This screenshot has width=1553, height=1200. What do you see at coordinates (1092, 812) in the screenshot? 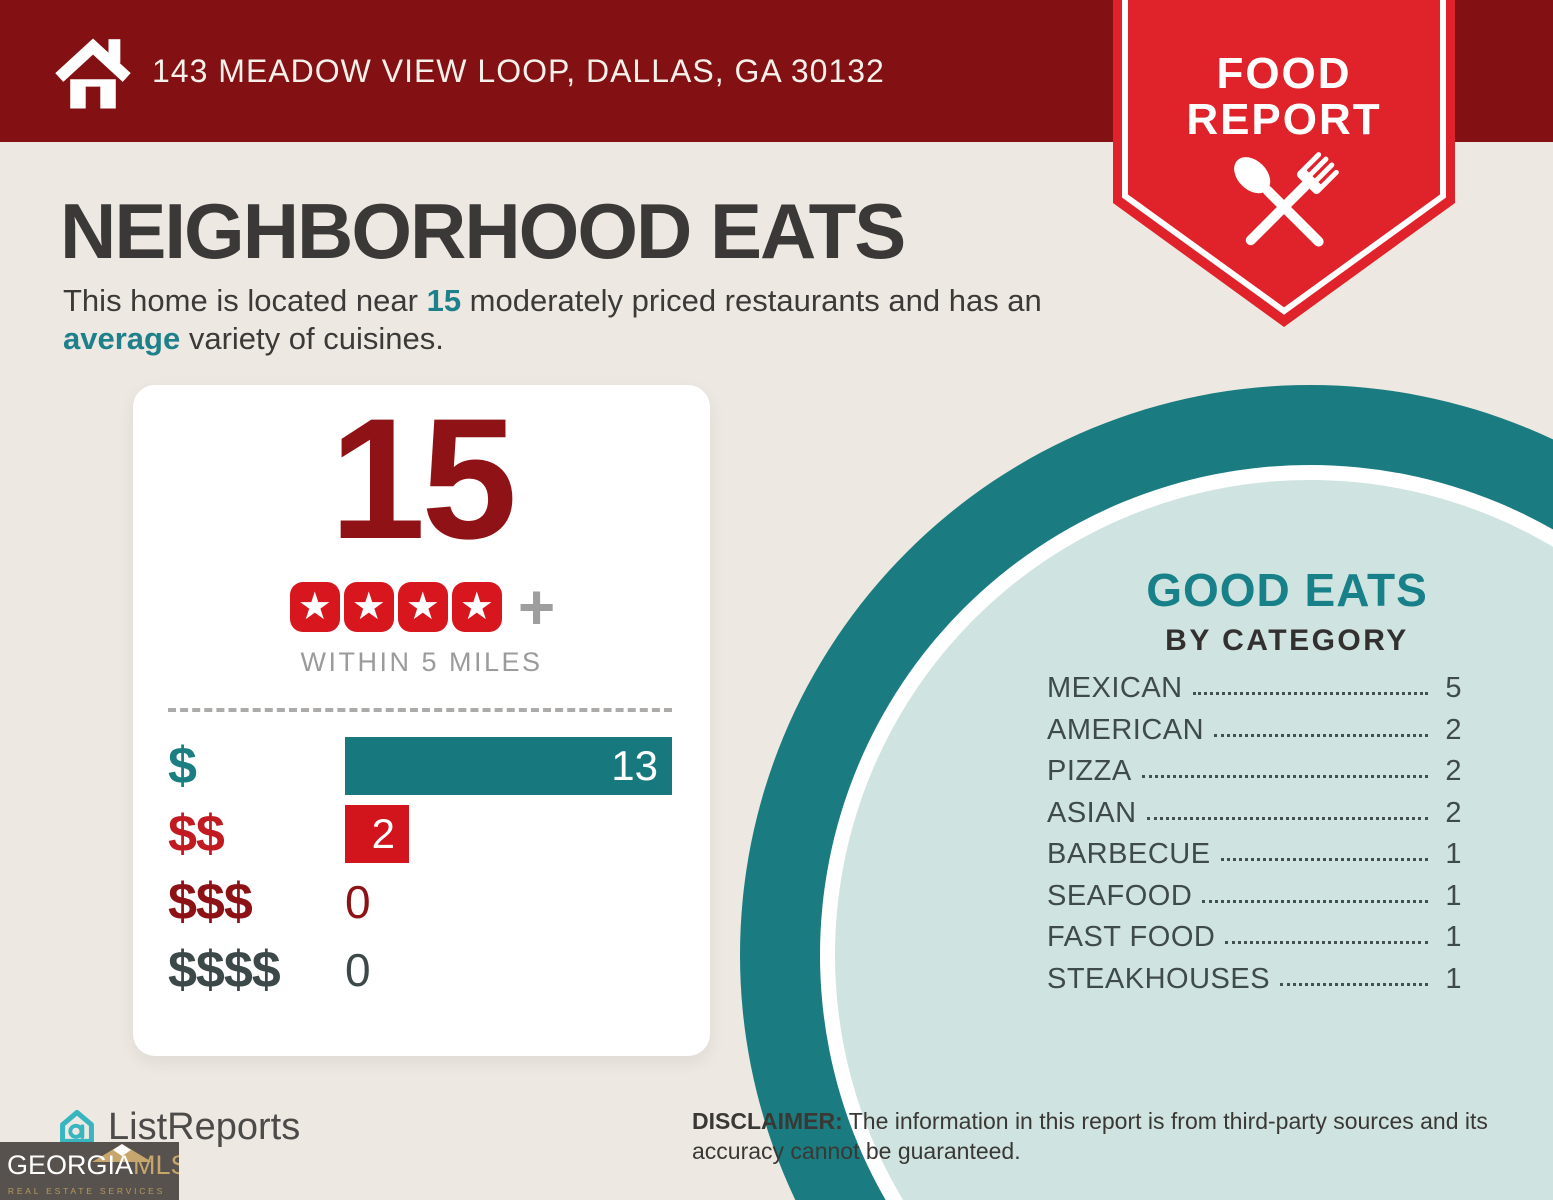
I see `category-label: ASIAN` at bounding box center [1092, 812].